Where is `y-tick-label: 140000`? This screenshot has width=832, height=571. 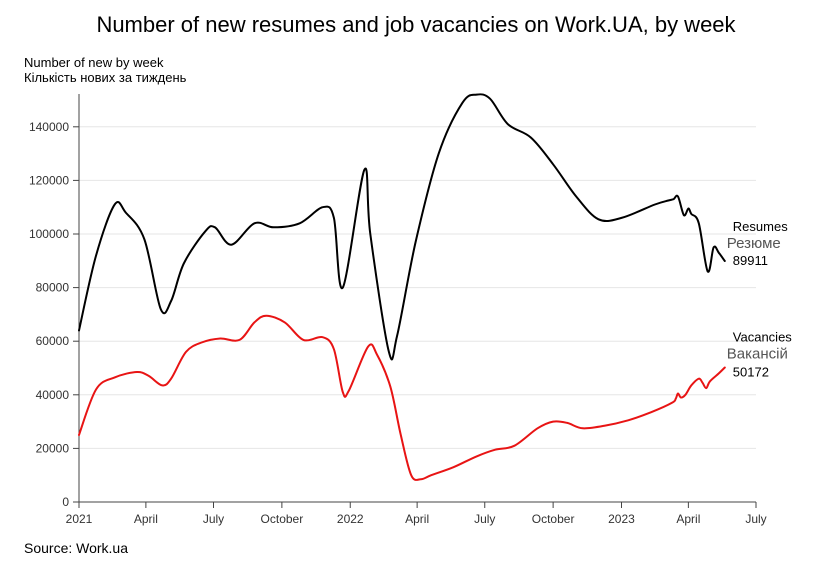
y-tick-label: 140000 is located at coordinates (49, 127).